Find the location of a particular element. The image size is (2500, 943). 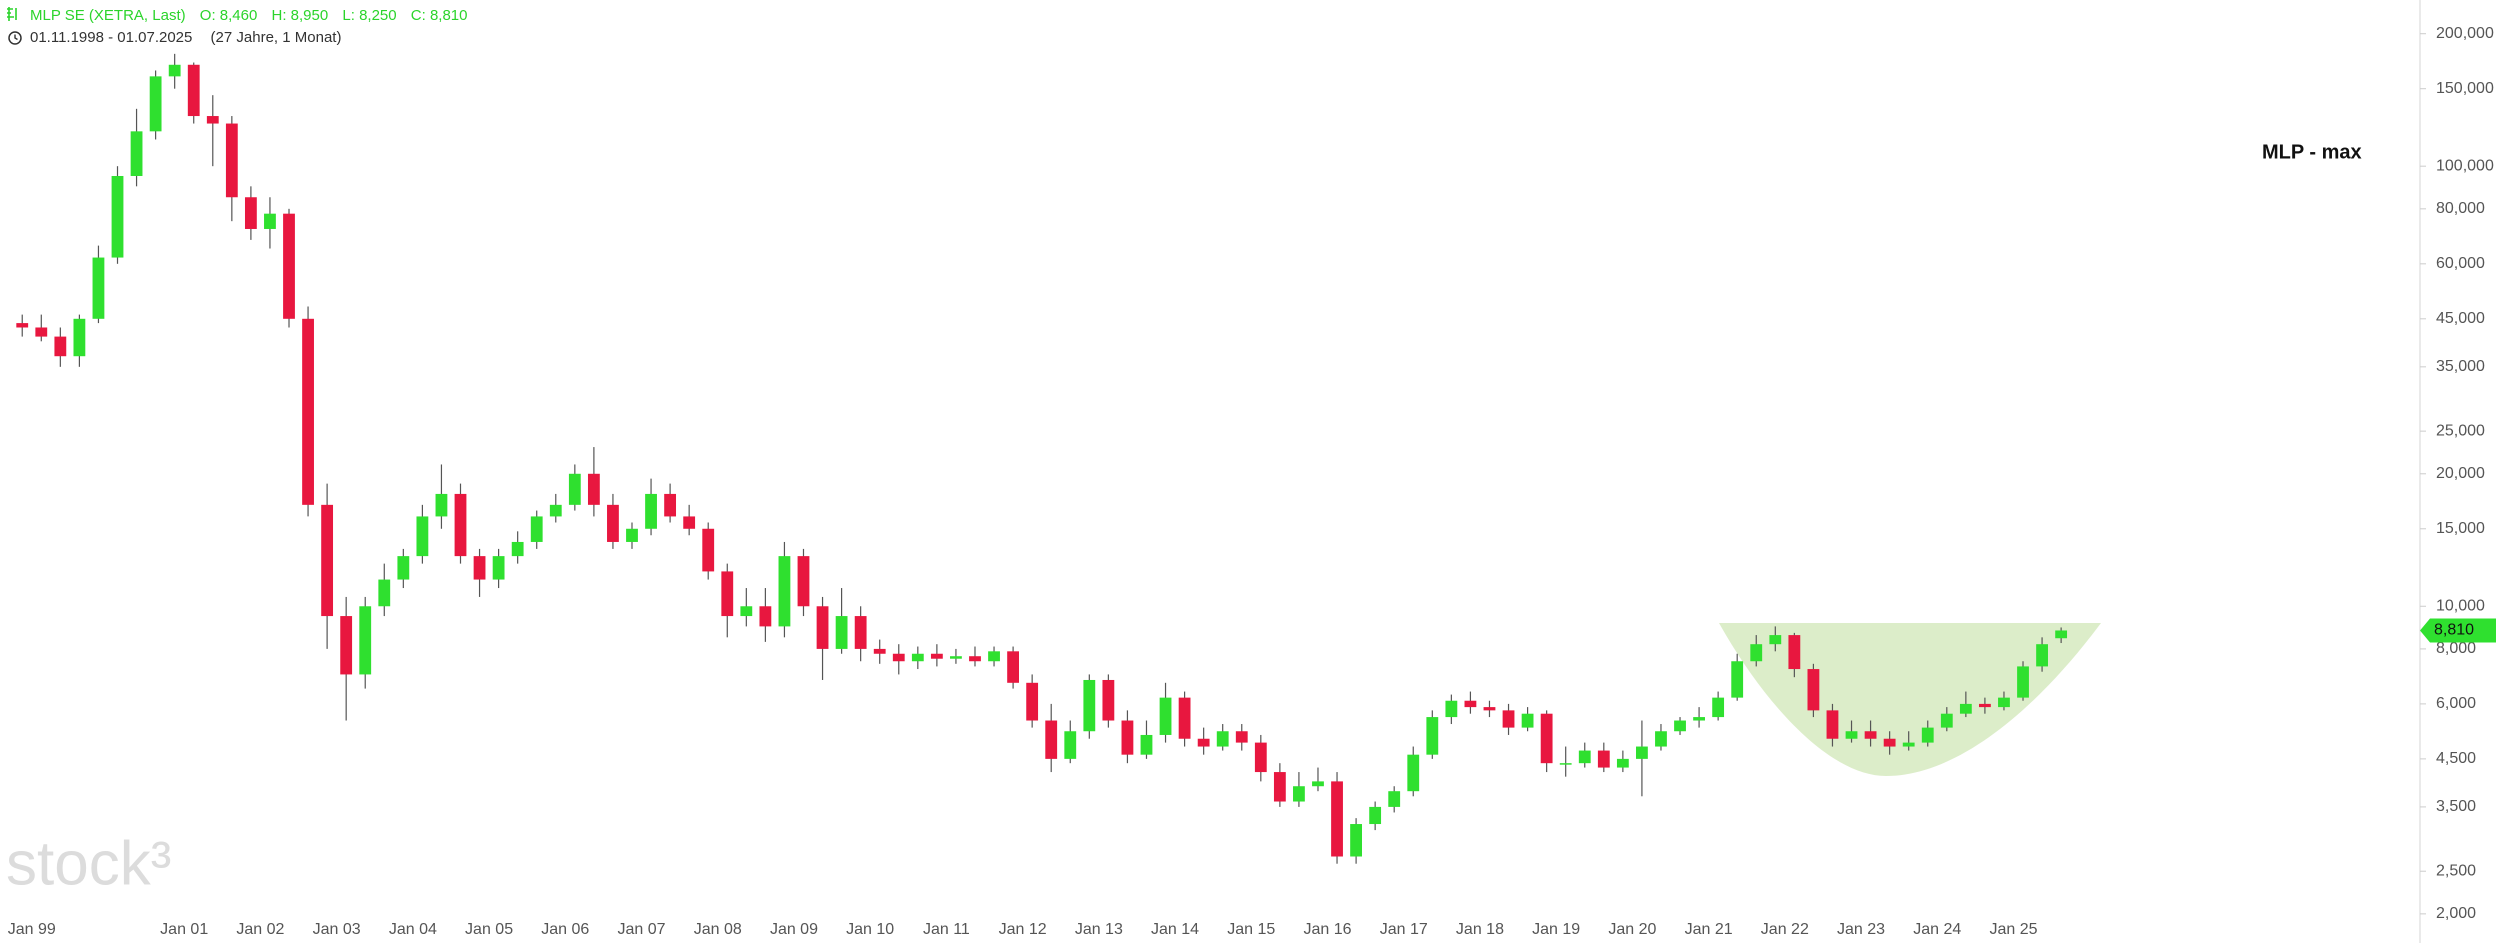

ohlc-label: L: 8,250 is located at coordinates (369, 15).